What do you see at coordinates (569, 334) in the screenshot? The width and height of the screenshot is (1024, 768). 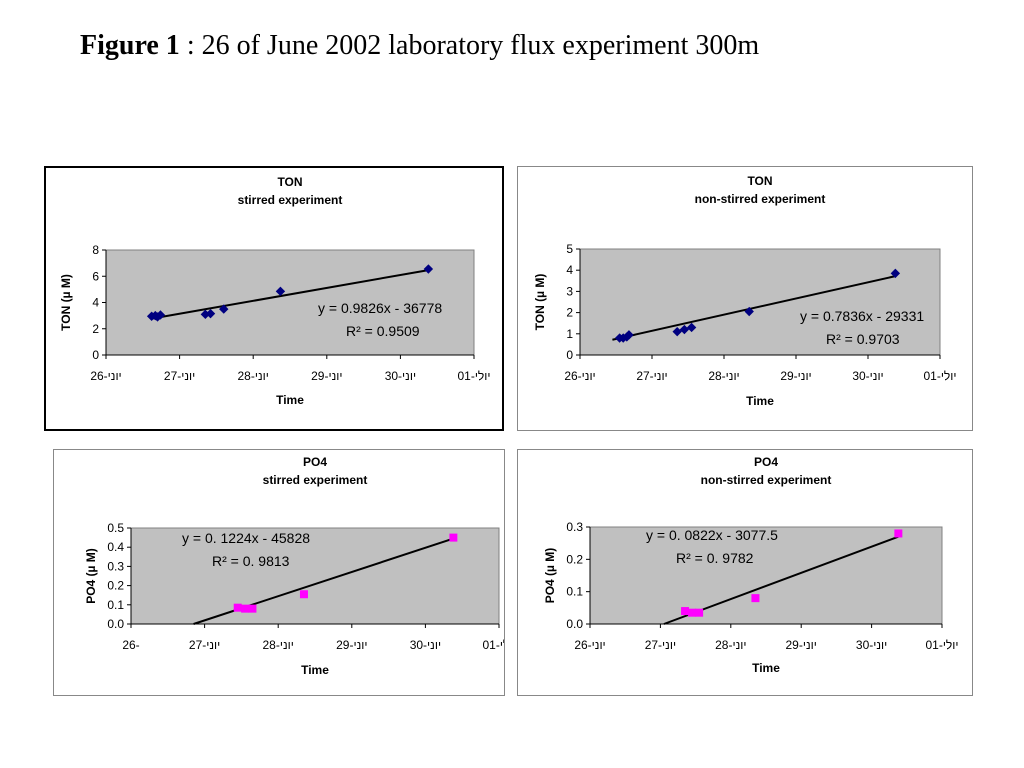 I see `y-tick-label: 1` at bounding box center [569, 334].